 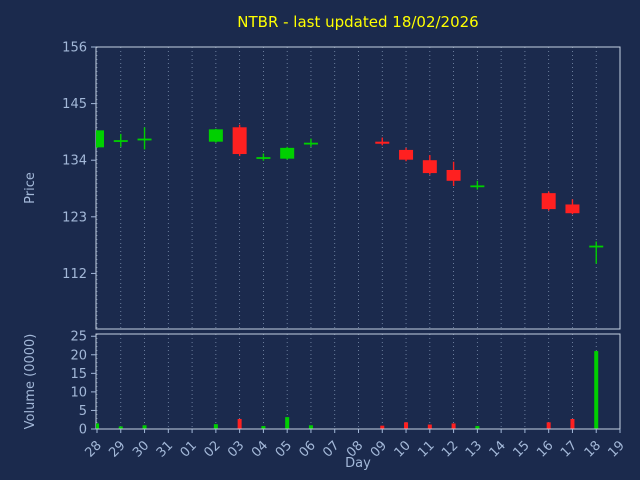 I want to click on svg-text: 123, so click(x=74, y=217).